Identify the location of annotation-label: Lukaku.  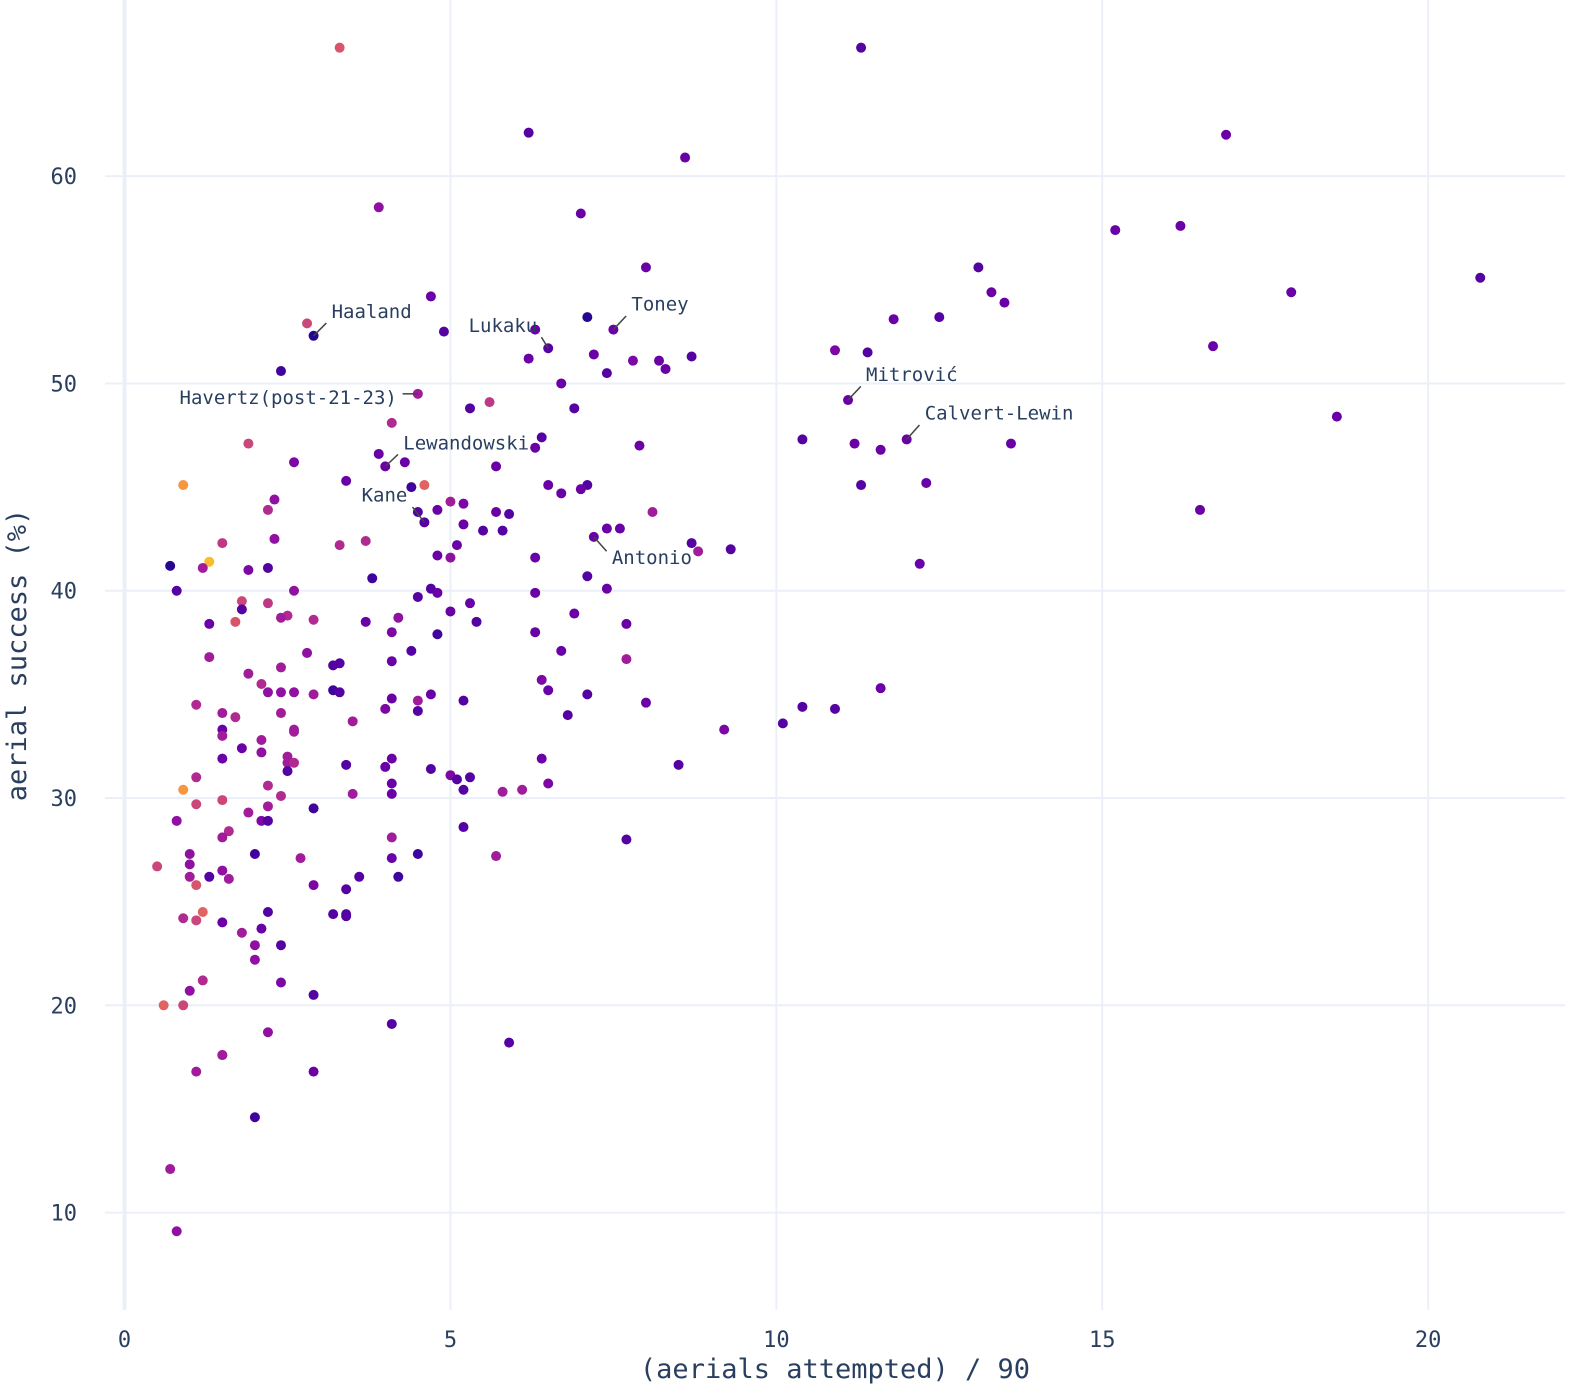
(503, 326).